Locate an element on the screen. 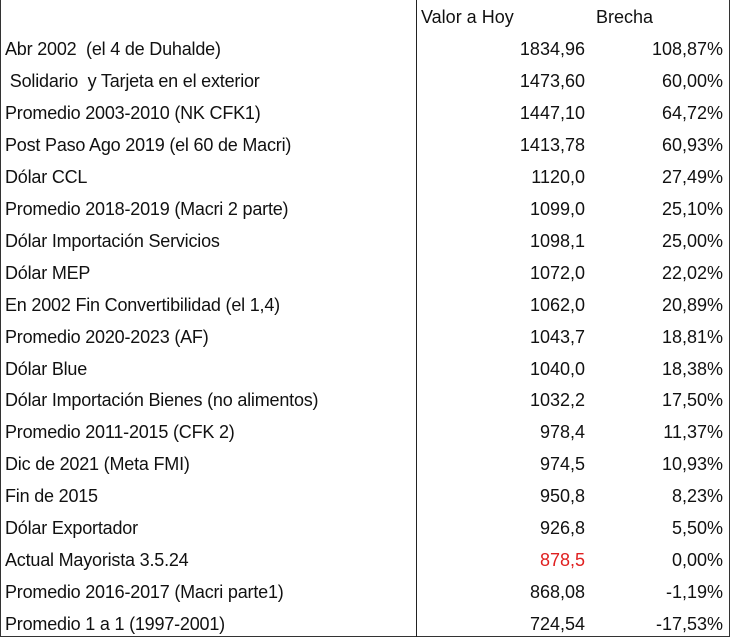  row-brecha: 64,72% is located at coordinates (692, 112).